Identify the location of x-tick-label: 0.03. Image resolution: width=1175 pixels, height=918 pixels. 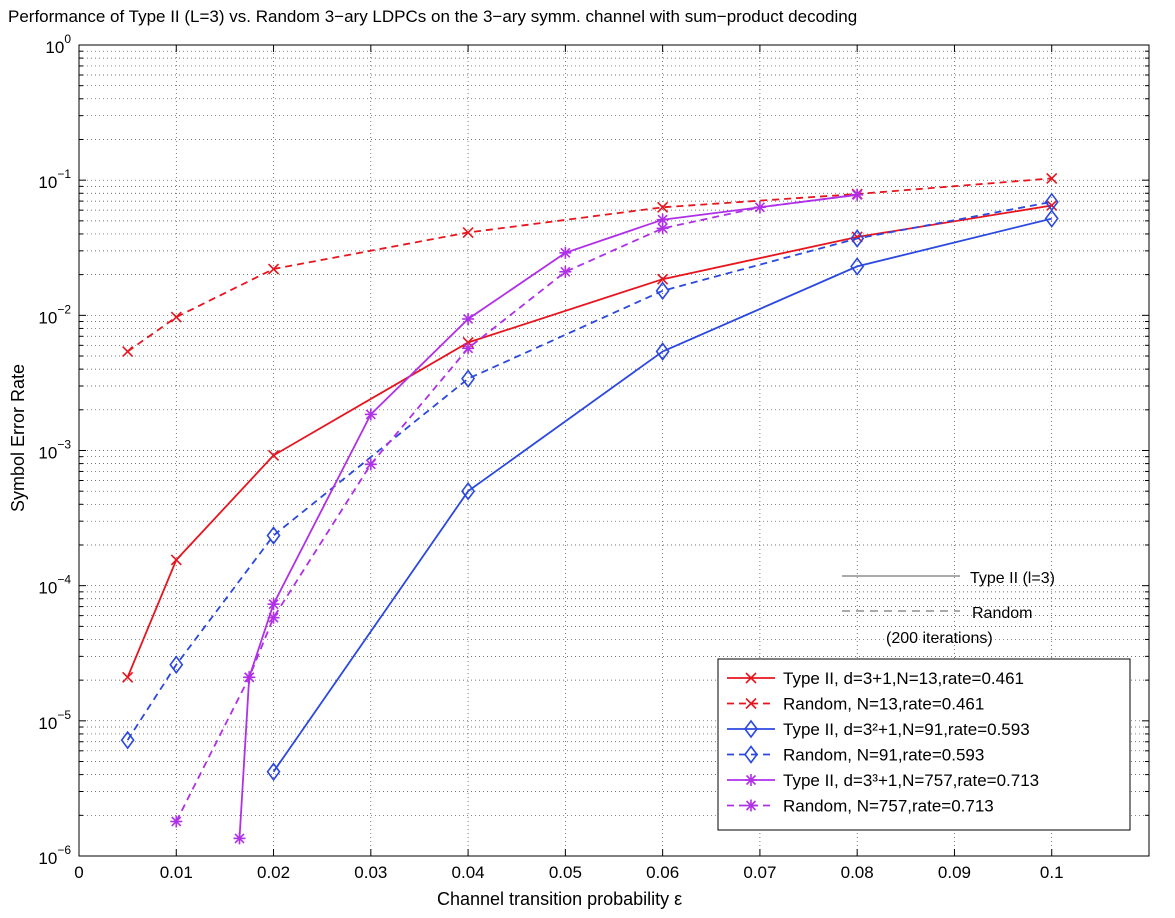
(370, 872).